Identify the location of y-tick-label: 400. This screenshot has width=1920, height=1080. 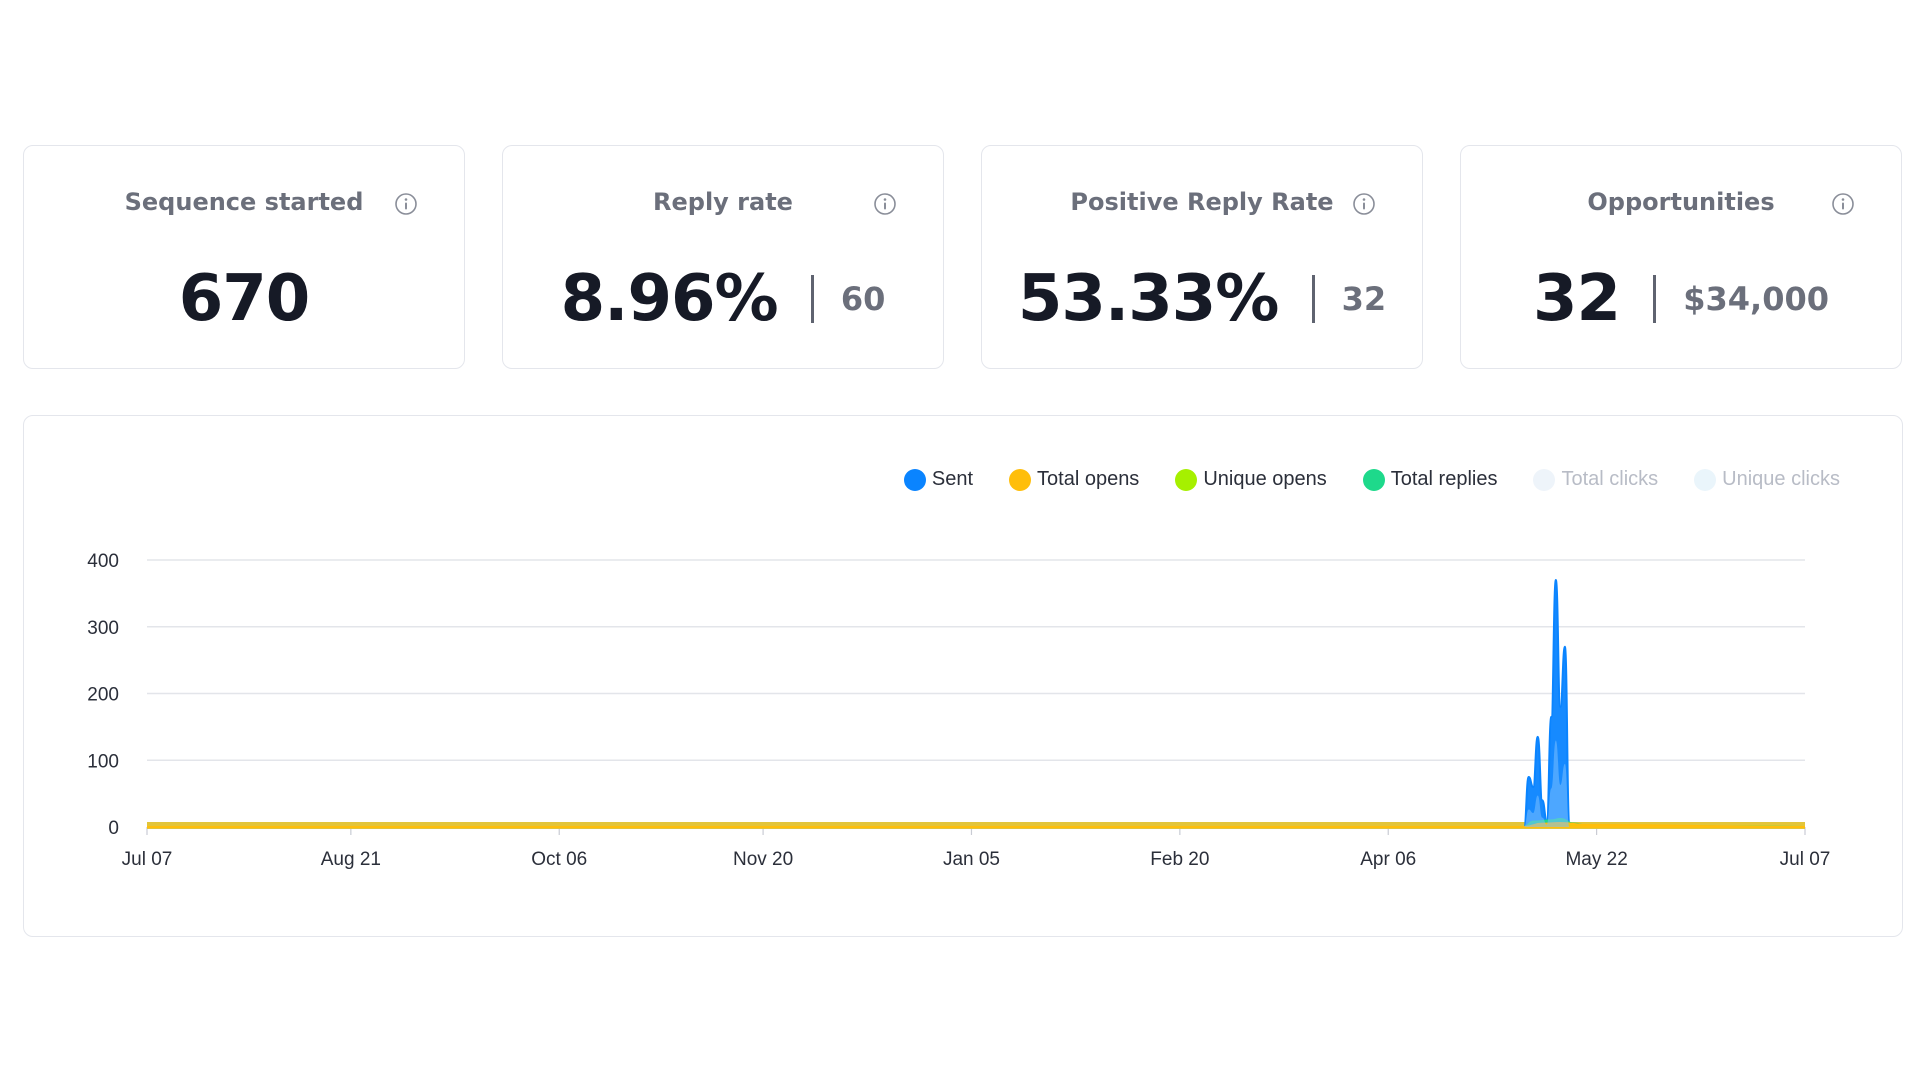
(103, 561).